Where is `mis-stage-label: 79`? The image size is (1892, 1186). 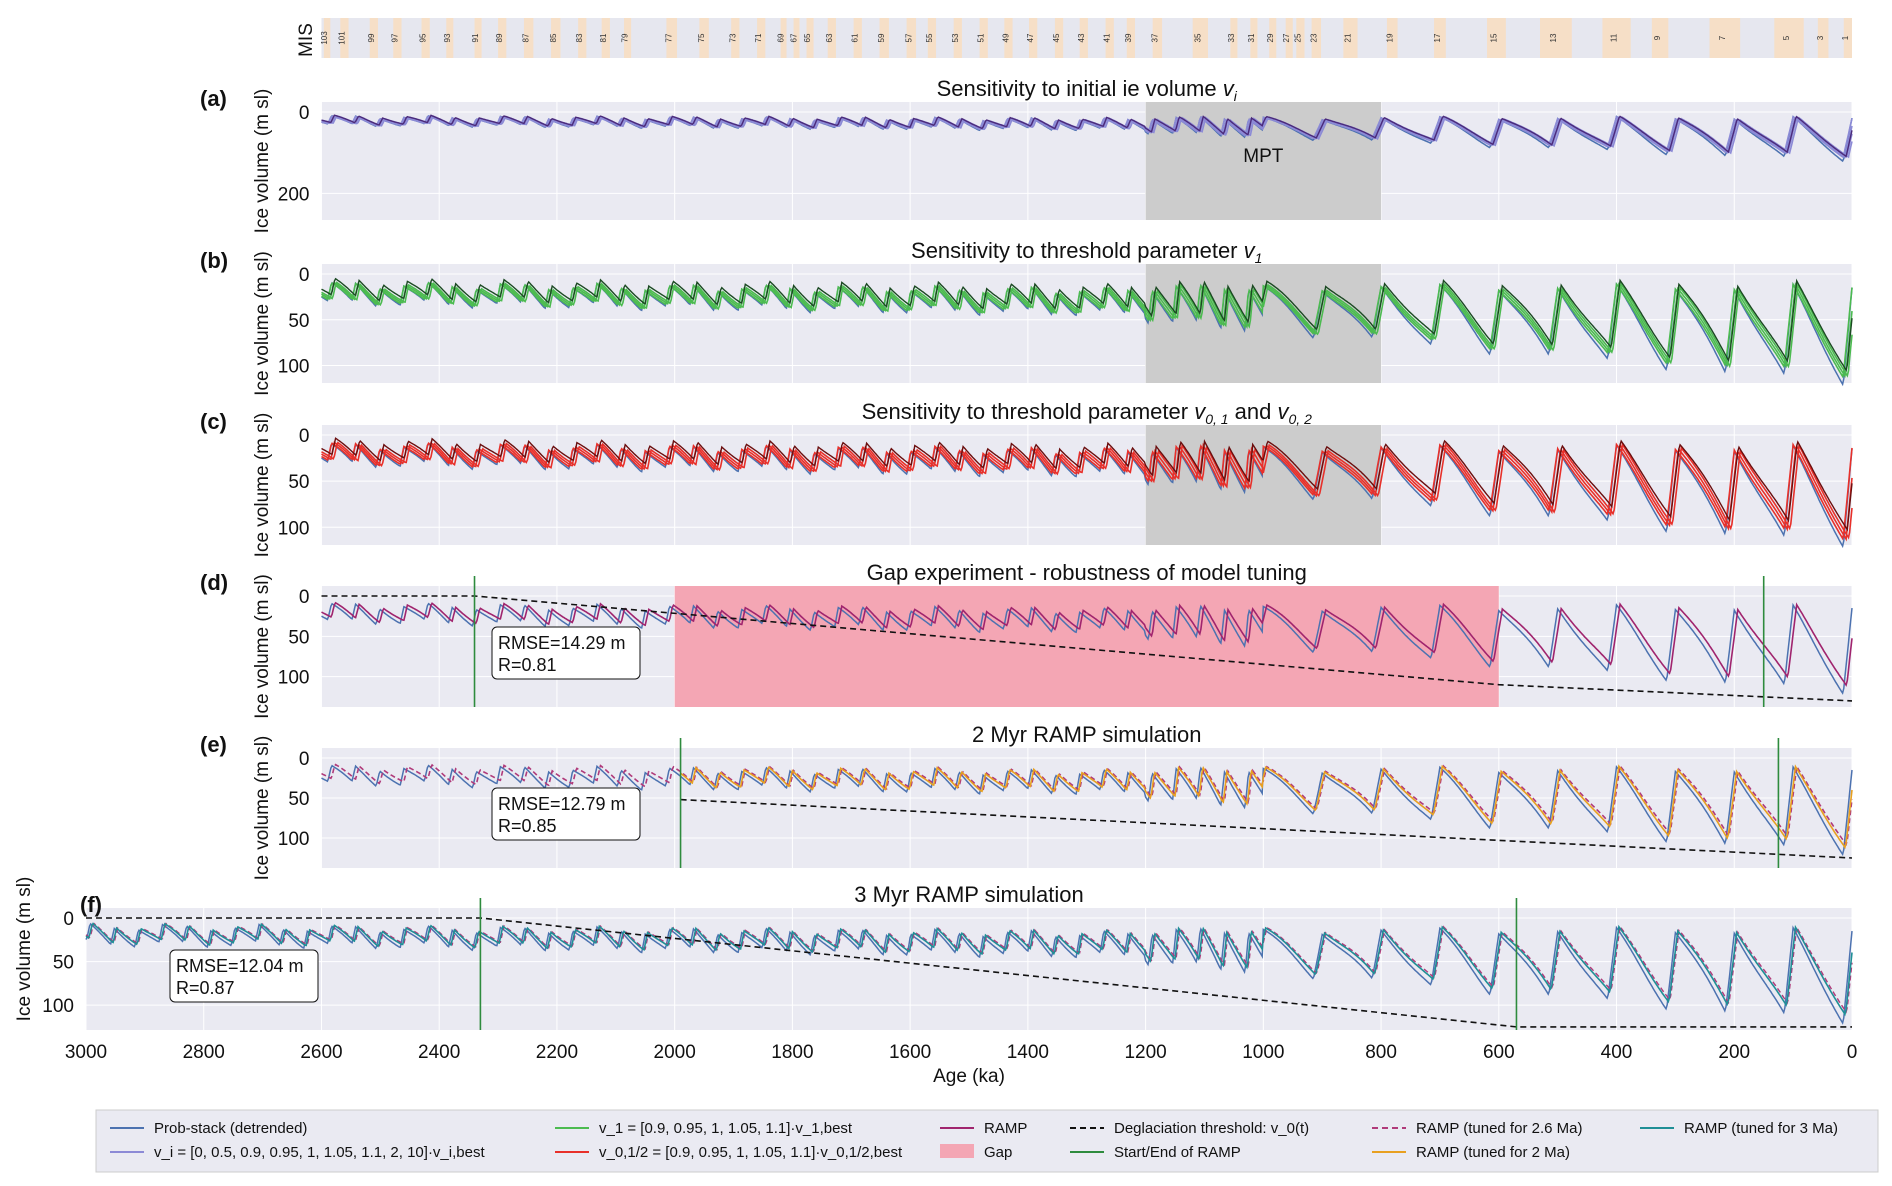 mis-stage-label: 79 is located at coordinates (625, 37).